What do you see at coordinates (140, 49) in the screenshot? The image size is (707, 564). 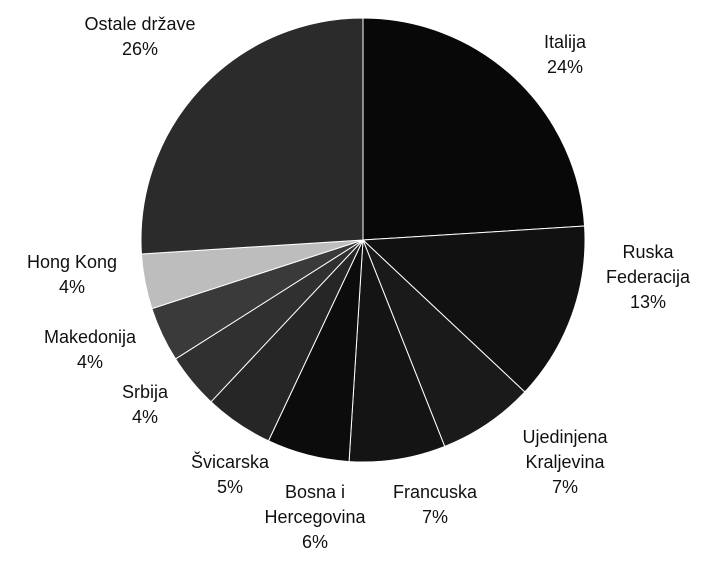 I see `value-label: 26%` at bounding box center [140, 49].